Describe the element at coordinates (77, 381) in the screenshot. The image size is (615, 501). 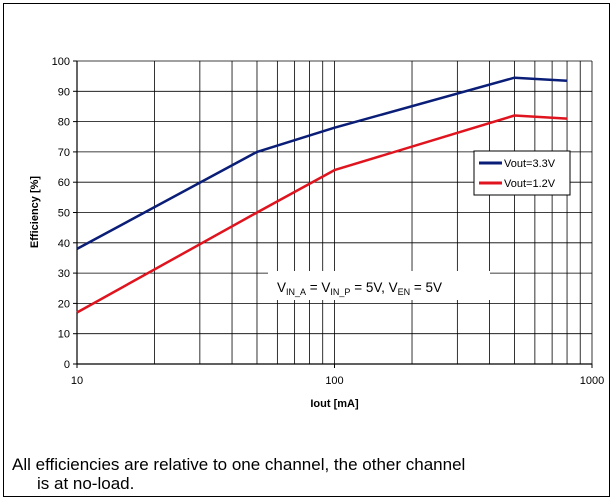
I see `x-tick-label: 10` at that location.